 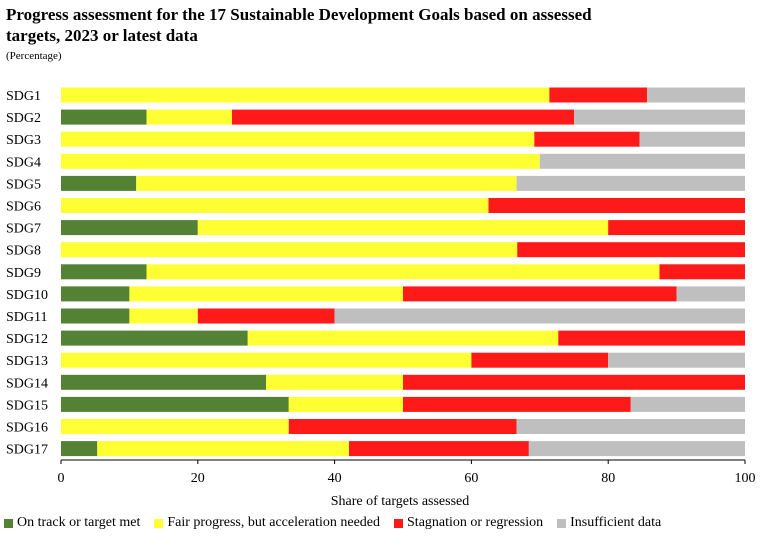 I want to click on x-tick-label-60: 60, so click(x=471, y=478).